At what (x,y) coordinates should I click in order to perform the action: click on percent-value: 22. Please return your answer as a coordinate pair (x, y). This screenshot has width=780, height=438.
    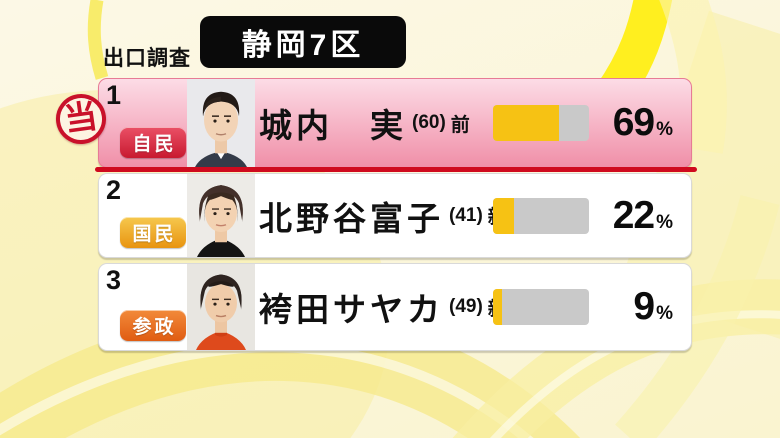
    Looking at the image, I should click on (633, 215).